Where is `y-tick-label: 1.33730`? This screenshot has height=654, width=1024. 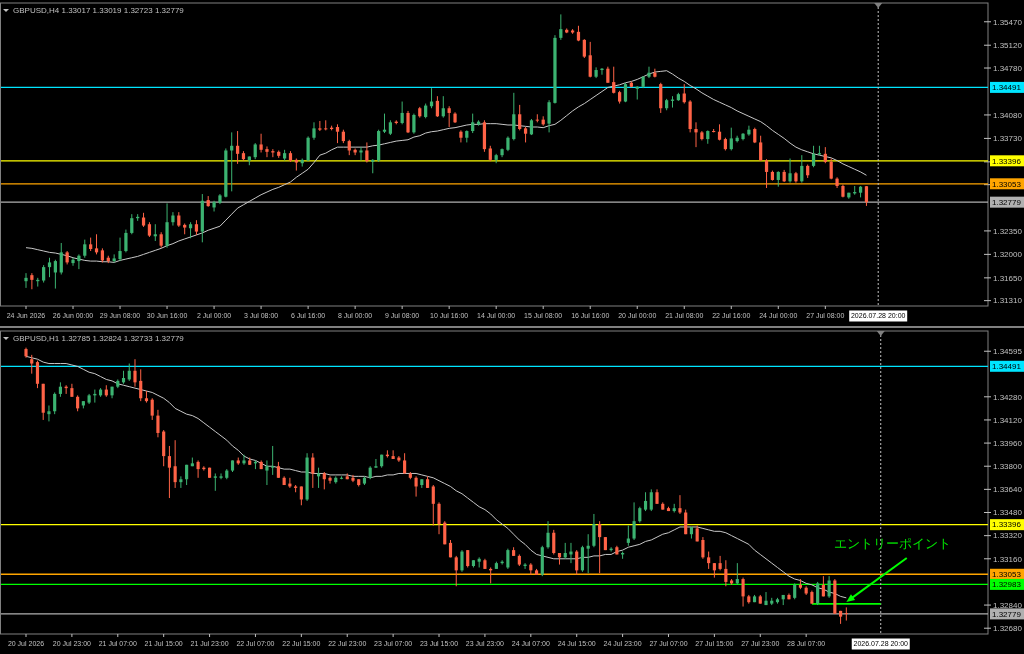
y-tick-label: 1.33730 is located at coordinates (1008, 139).